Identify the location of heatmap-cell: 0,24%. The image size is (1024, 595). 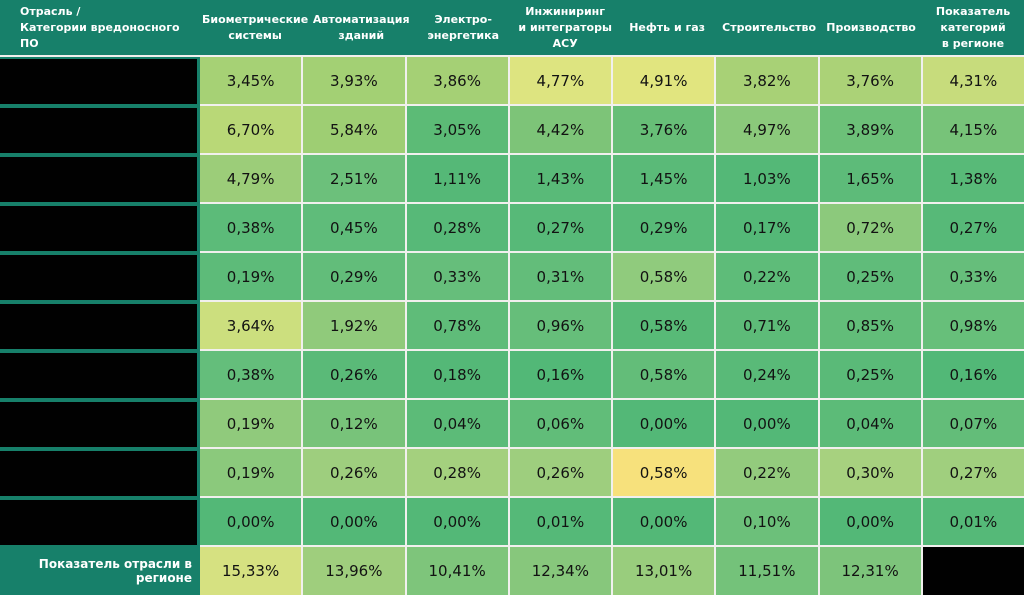
(768, 375).